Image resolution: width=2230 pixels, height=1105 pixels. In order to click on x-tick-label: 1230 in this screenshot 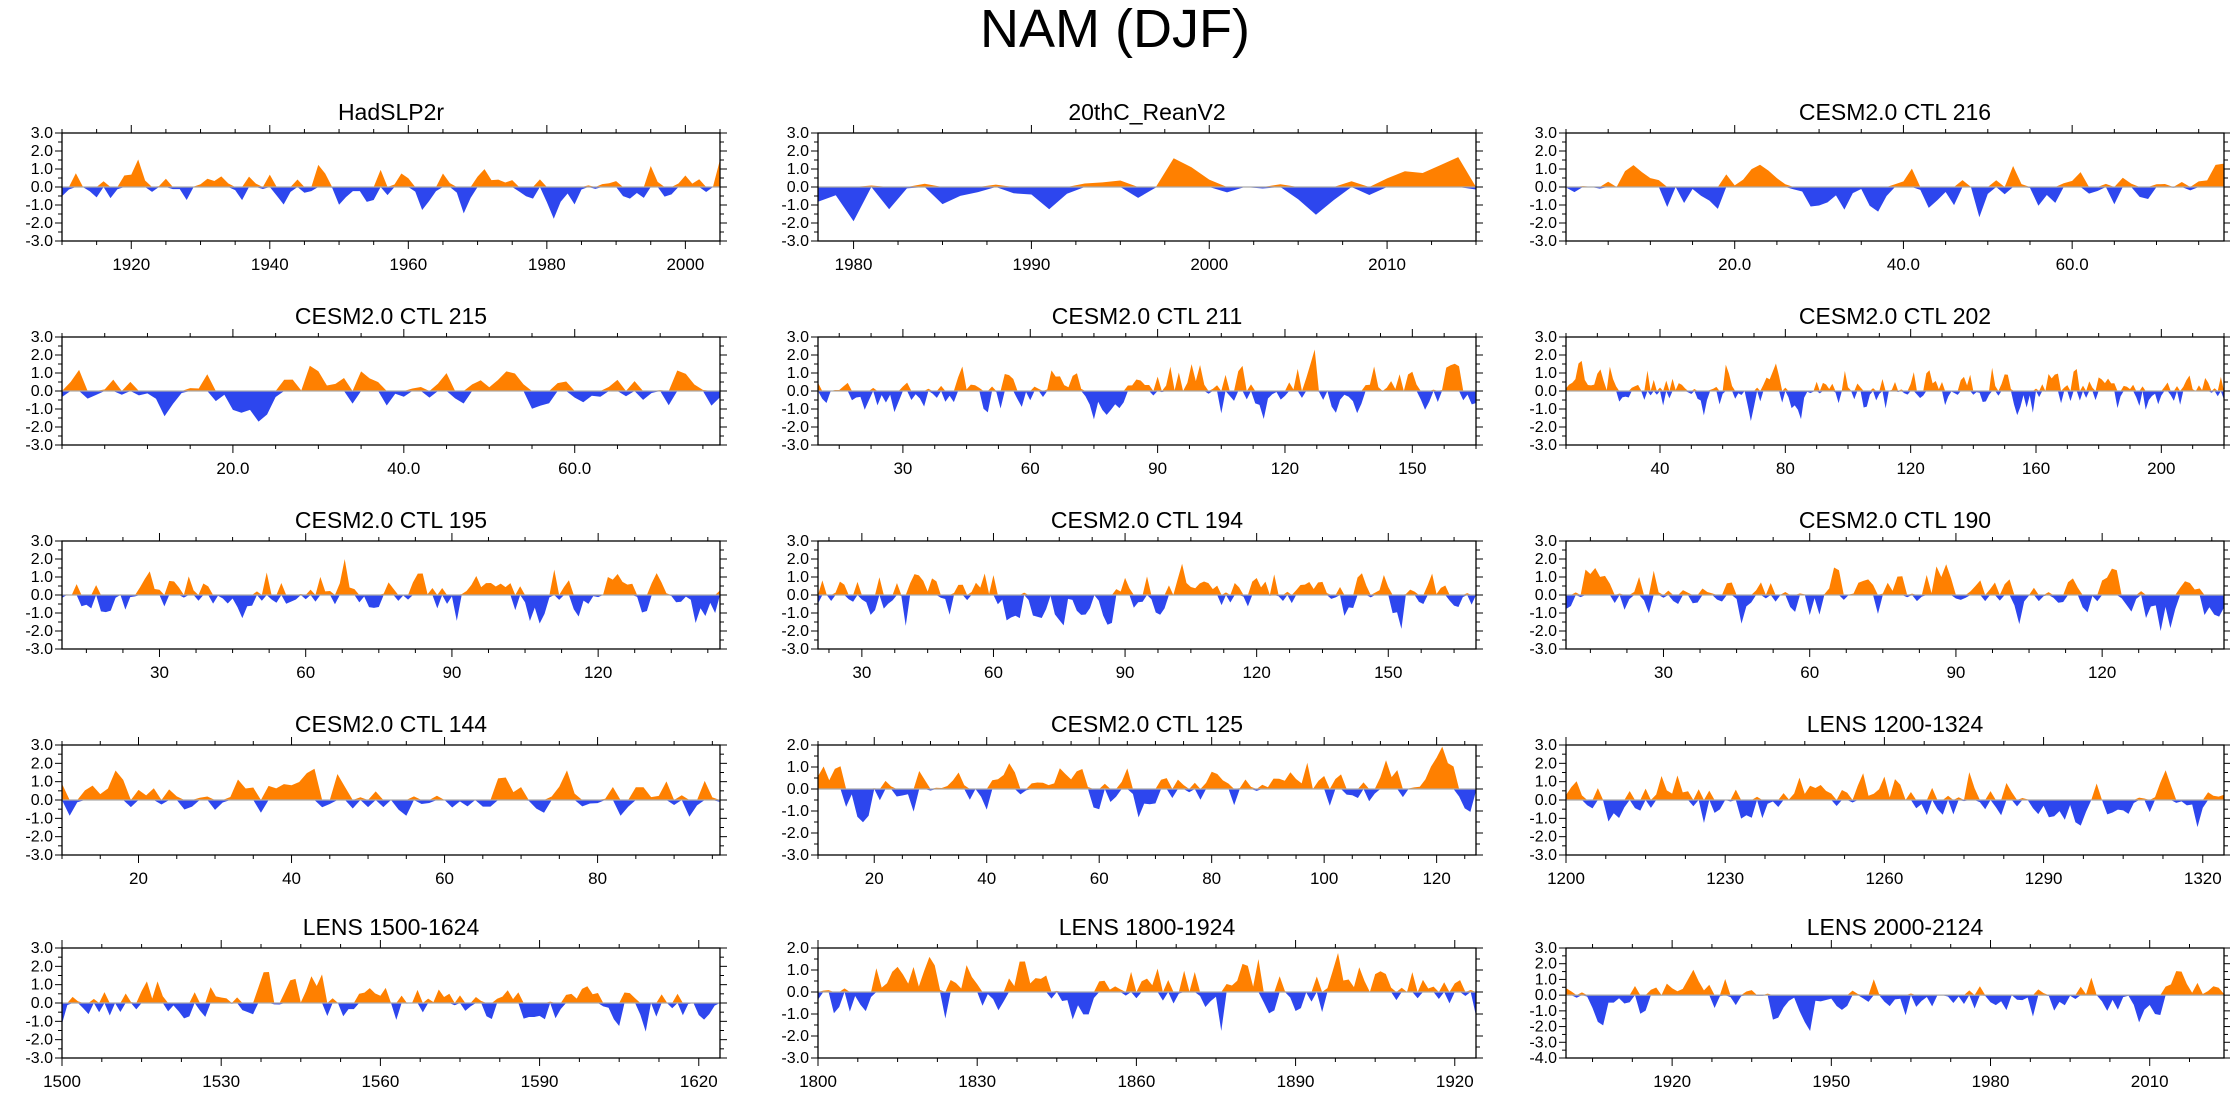, I will do `click(1725, 878)`.